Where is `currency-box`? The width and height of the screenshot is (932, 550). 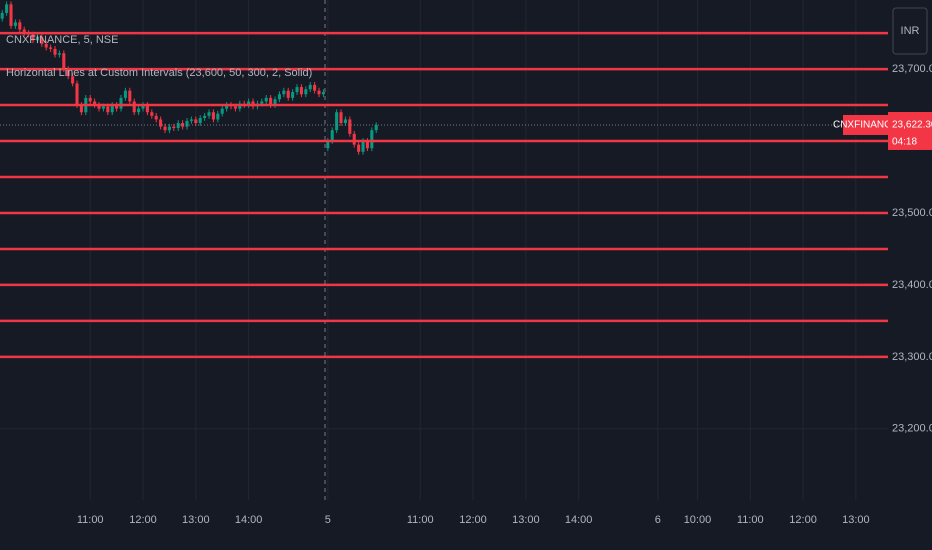
currency-box is located at coordinates (910, 31).